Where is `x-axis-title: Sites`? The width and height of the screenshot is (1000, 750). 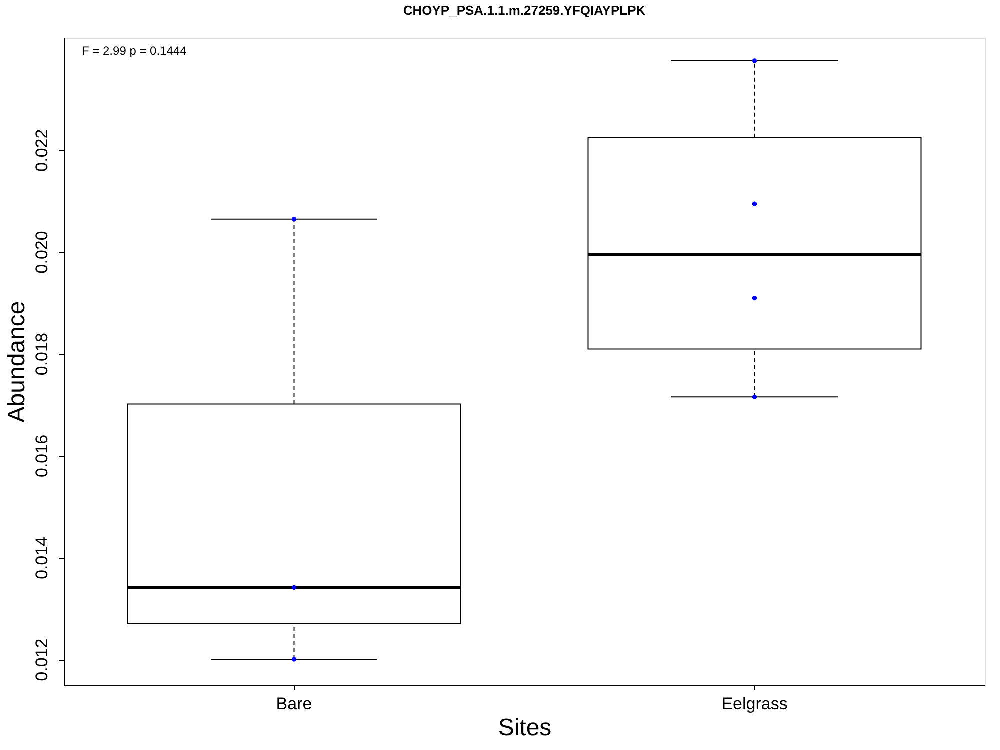
x-axis-title: Sites is located at coordinates (525, 728).